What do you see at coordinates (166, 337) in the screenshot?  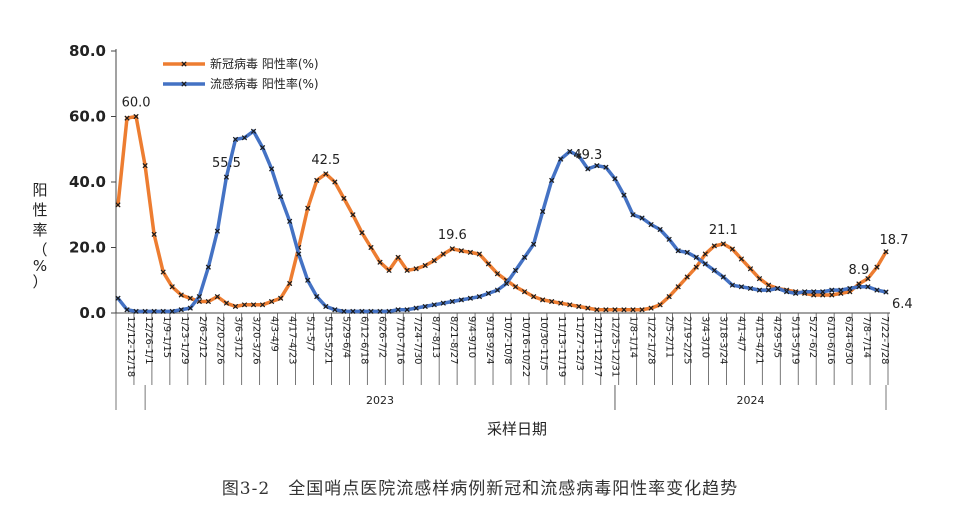 I see `x-tick-label: 1/9-1/15` at bounding box center [166, 337].